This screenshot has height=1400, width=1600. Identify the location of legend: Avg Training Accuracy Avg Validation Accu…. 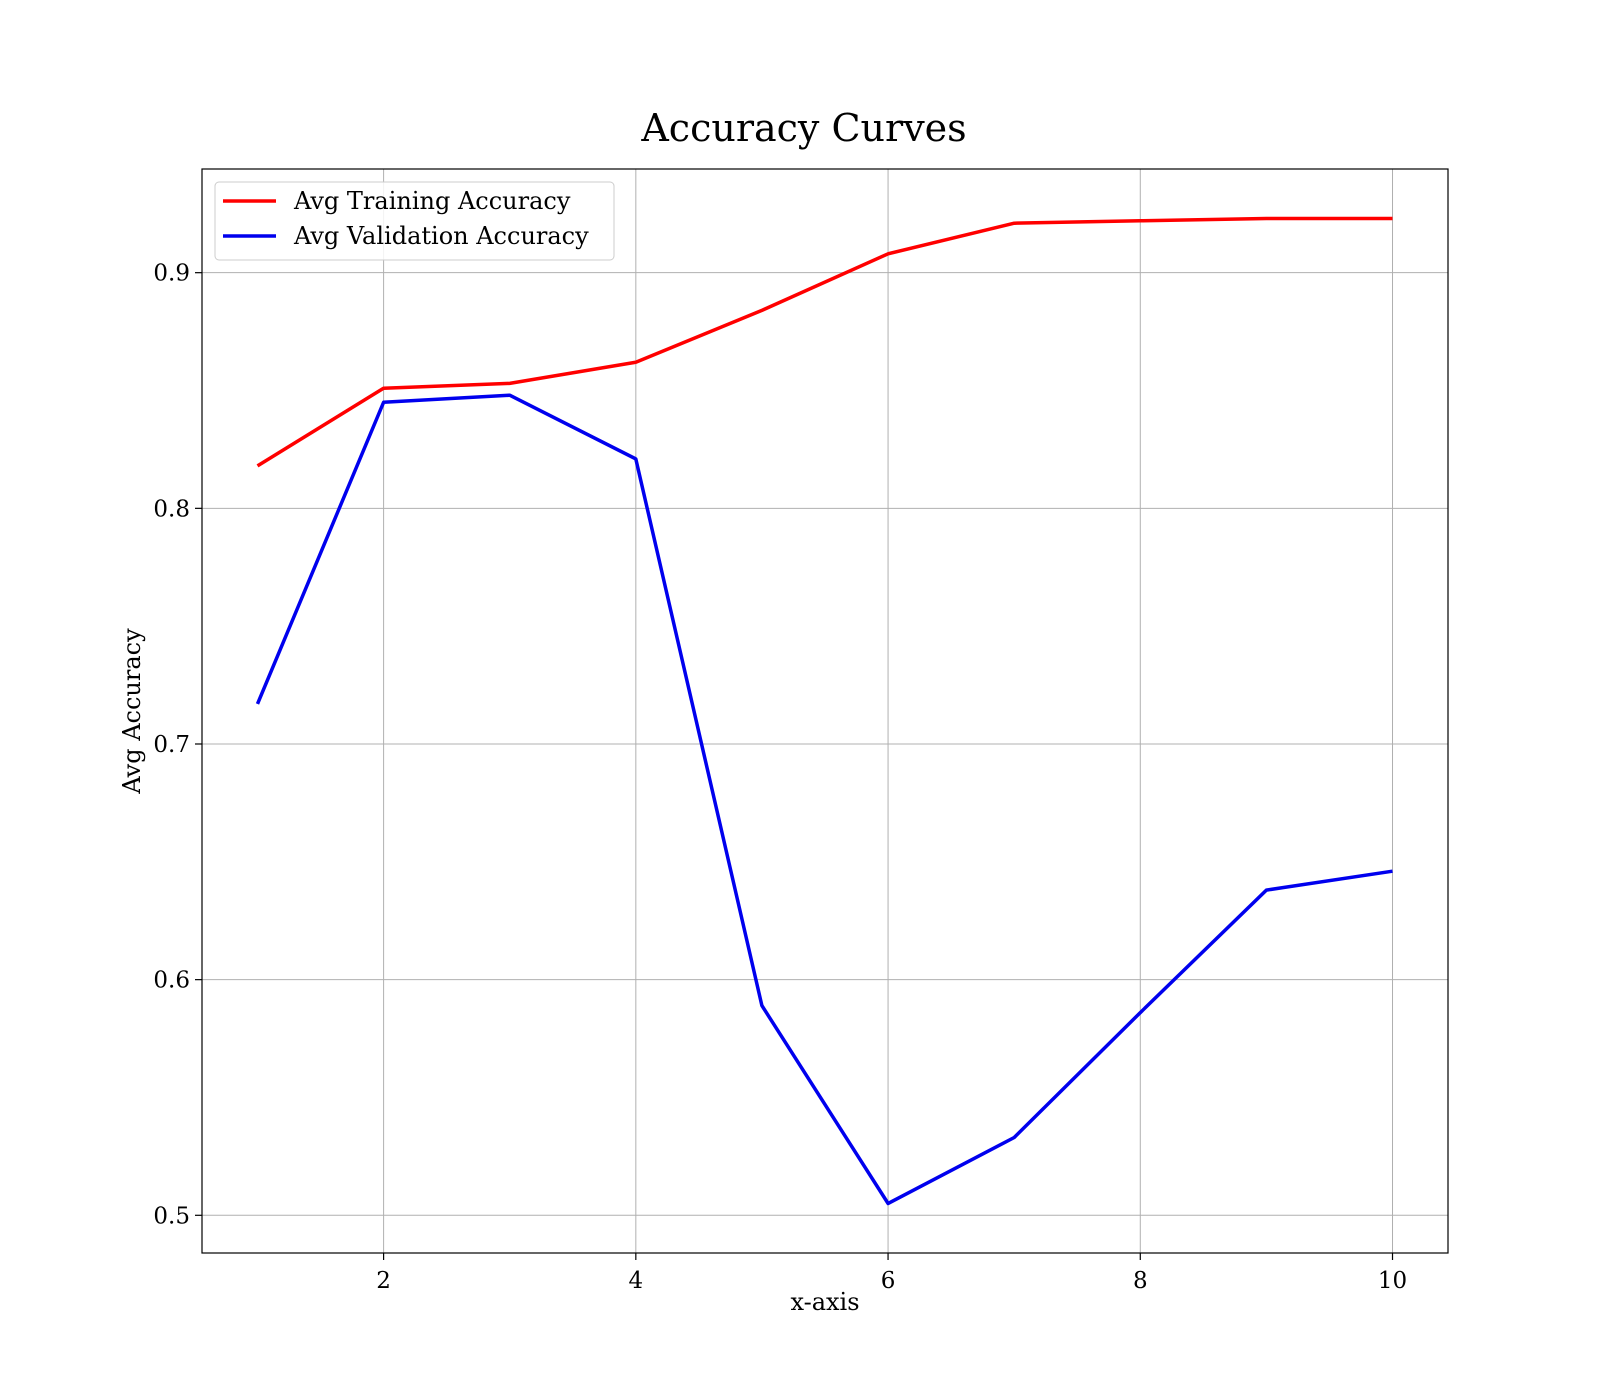
(414, 221).